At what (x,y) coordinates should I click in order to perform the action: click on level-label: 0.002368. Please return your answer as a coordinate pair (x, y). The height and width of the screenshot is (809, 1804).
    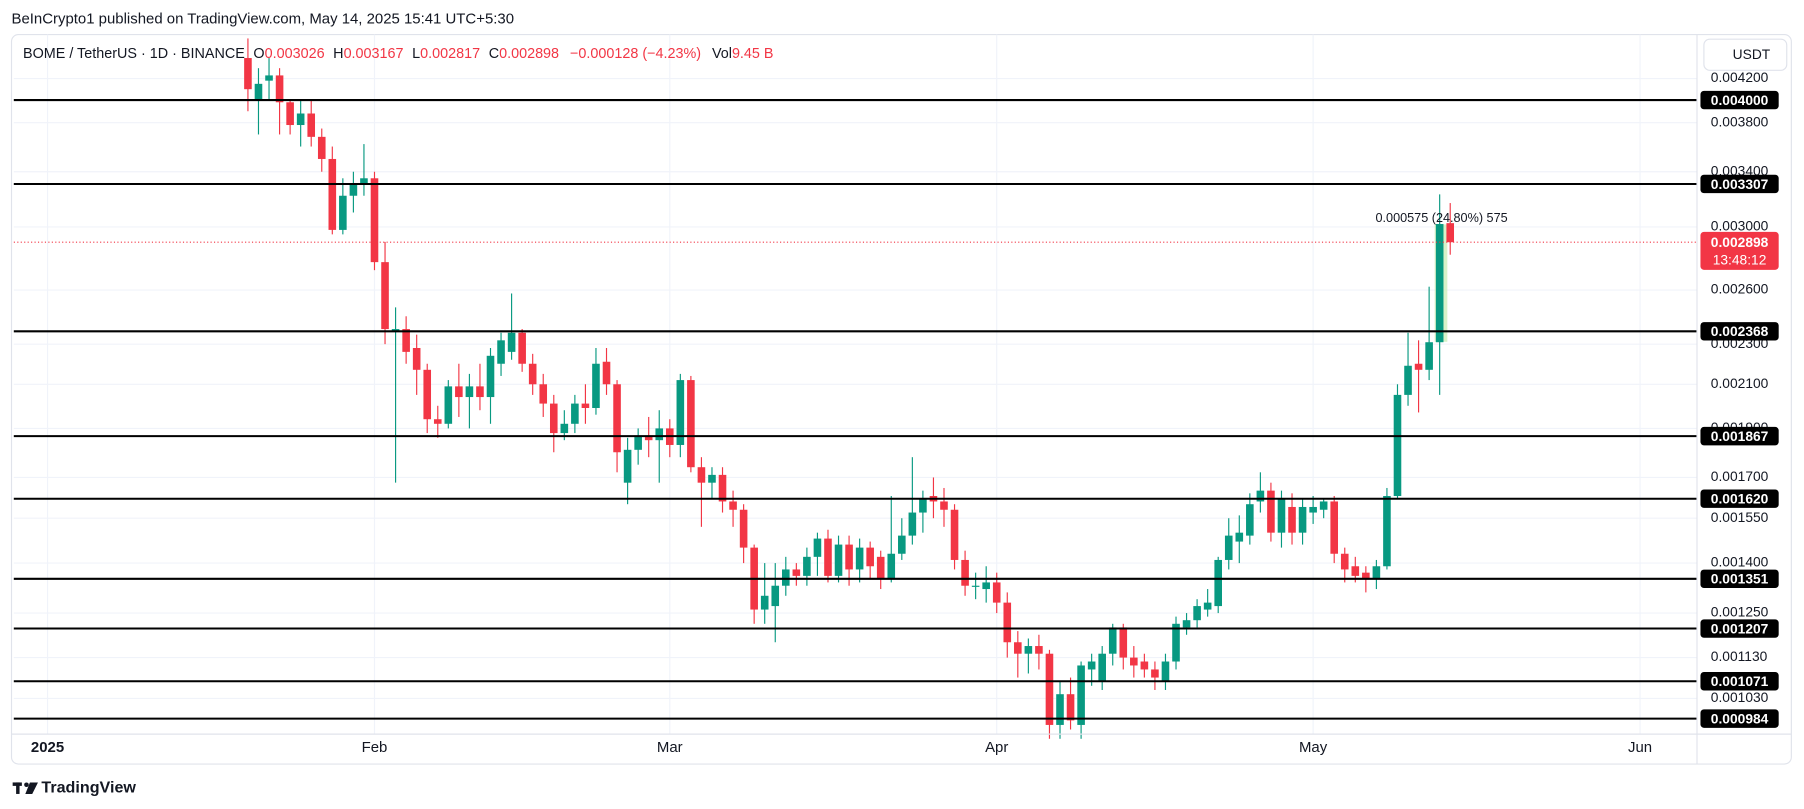
    Looking at the image, I should click on (1740, 331).